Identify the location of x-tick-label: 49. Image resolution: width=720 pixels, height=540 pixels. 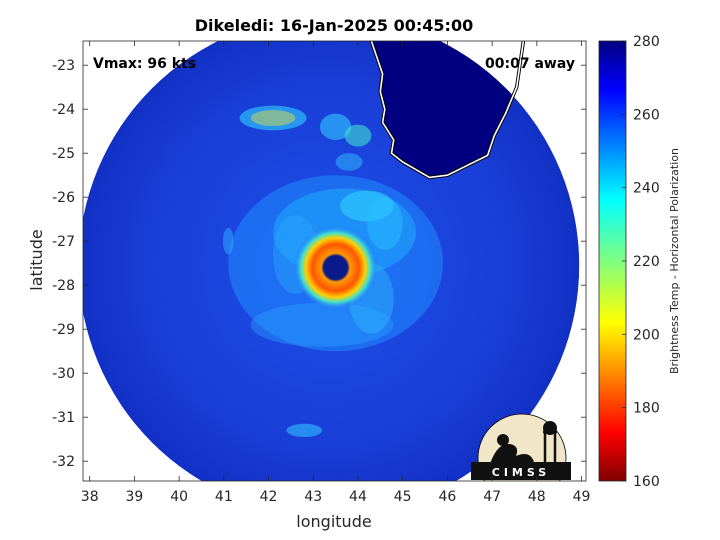
(582, 497).